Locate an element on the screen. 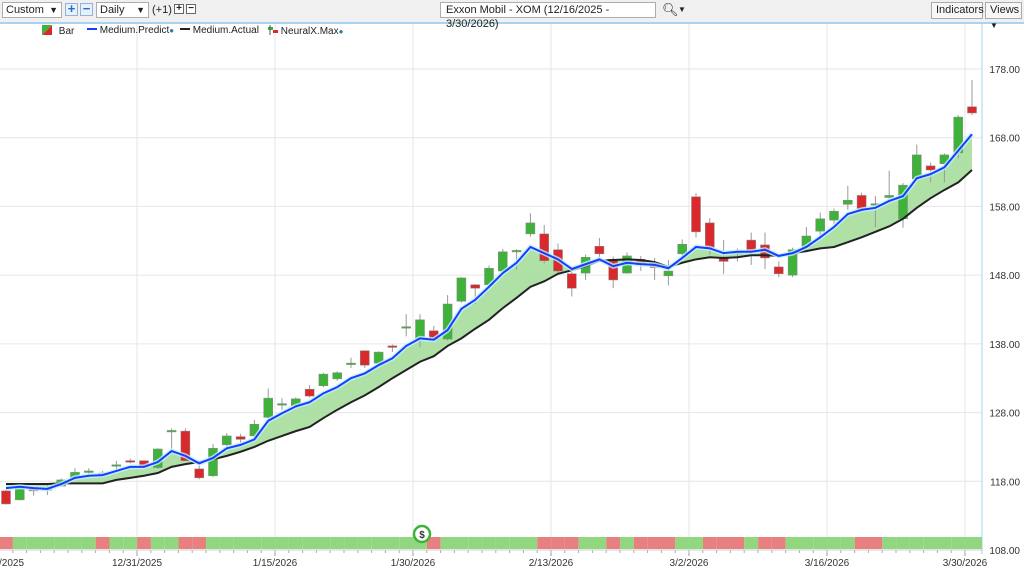  offset-plus-button: + is located at coordinates (179, 9).